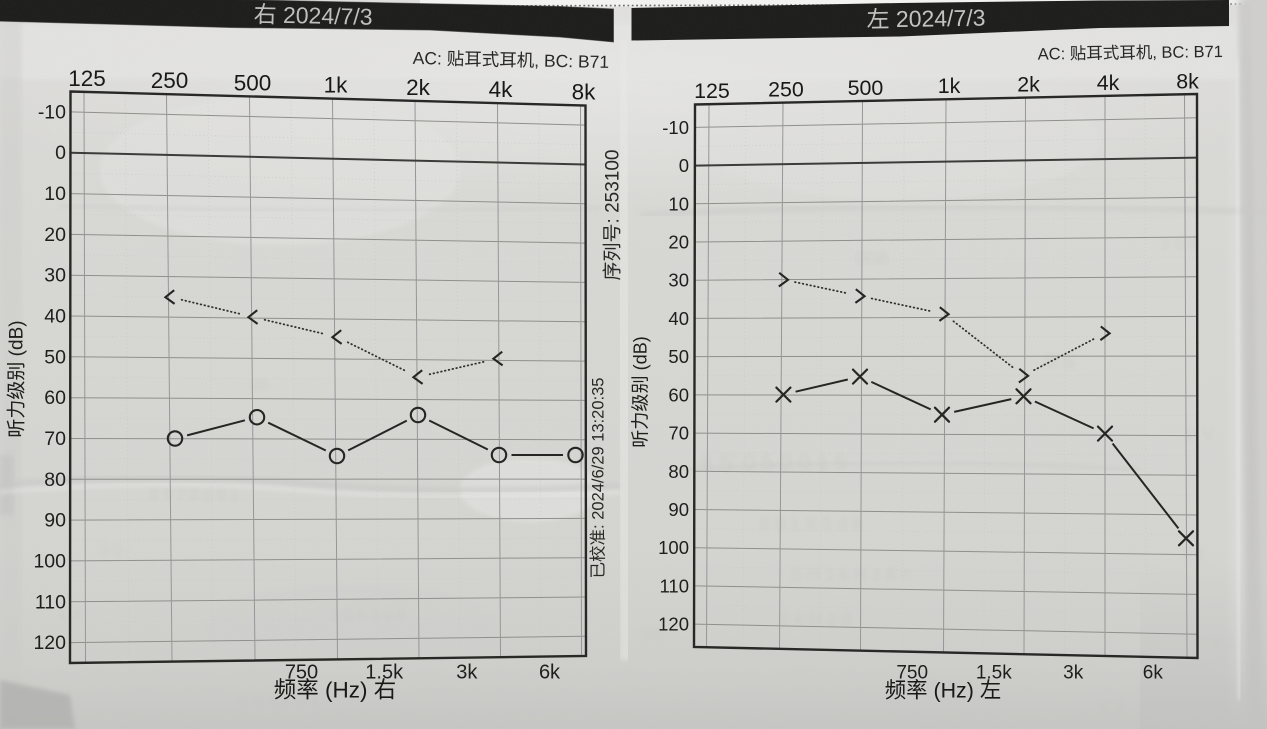 The image size is (1267, 729). I want to click on svg-text: 2 k H z 9, so click(815, 619).